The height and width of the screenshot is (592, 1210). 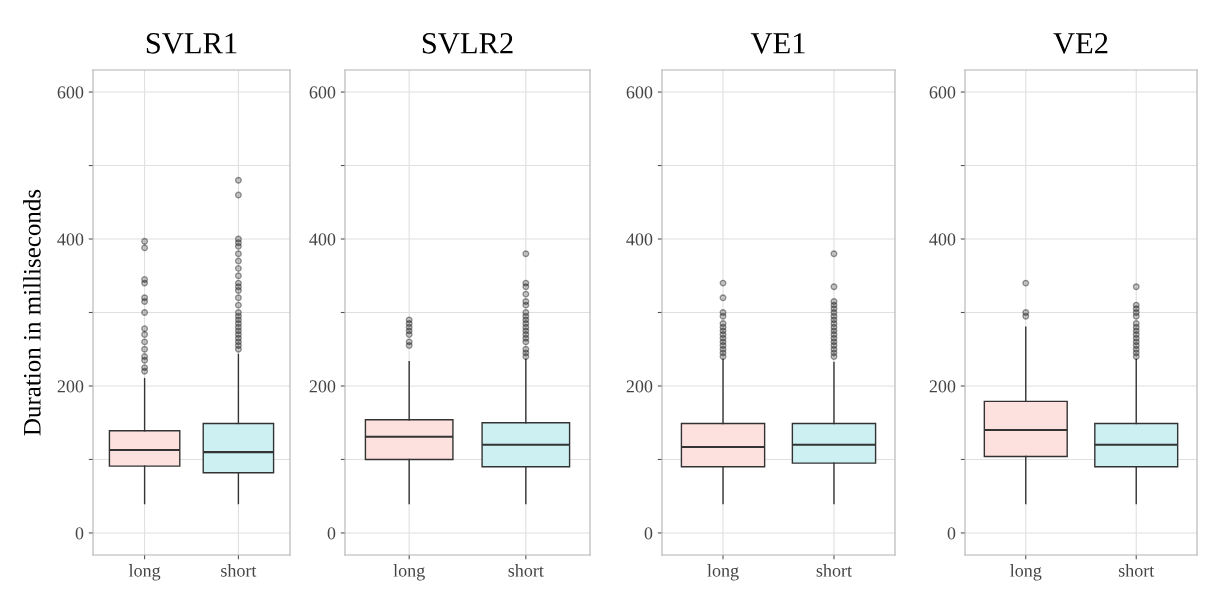 What do you see at coordinates (32, 312) in the screenshot?
I see `y-axis-title: Duration in milliseconds` at bounding box center [32, 312].